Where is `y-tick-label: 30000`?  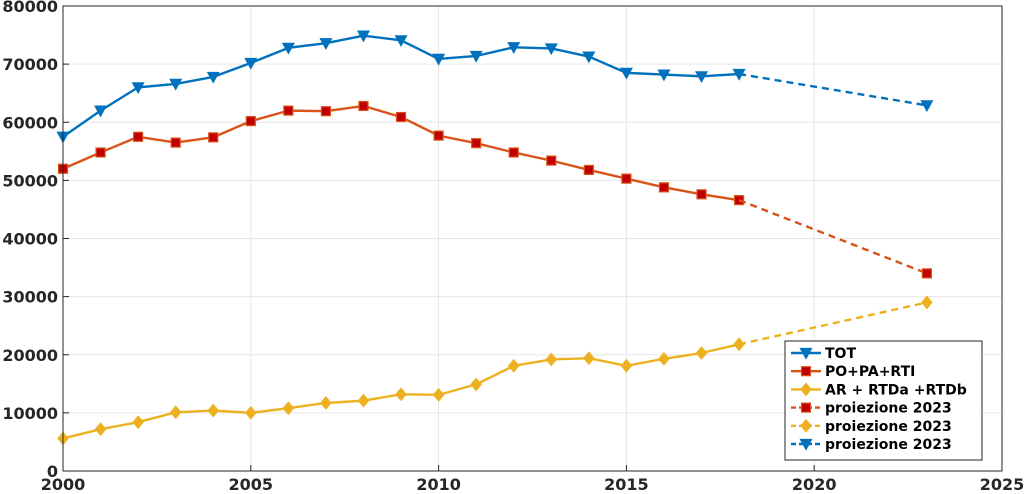 y-tick-label: 30000 is located at coordinates (30, 297).